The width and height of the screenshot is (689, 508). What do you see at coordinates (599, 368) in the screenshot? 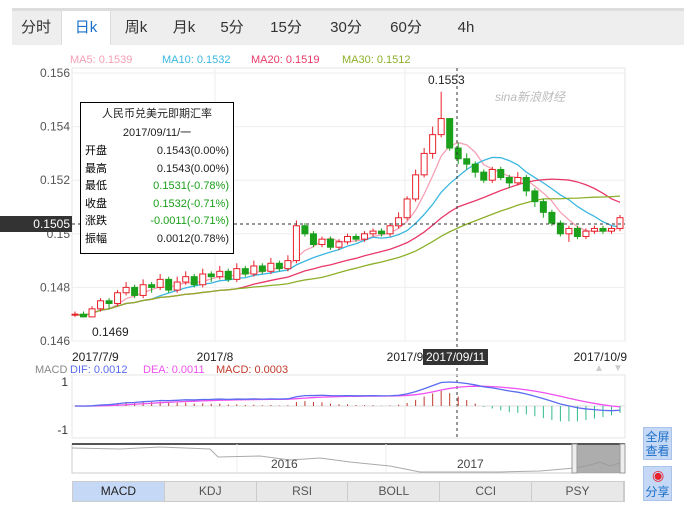
I see `indicator-up-arrow: ▲` at bounding box center [599, 368].